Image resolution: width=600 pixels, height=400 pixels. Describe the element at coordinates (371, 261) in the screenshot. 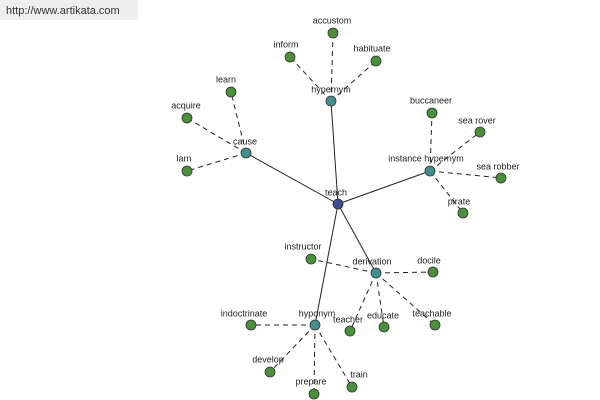

I see `relation-label: derivation` at that location.